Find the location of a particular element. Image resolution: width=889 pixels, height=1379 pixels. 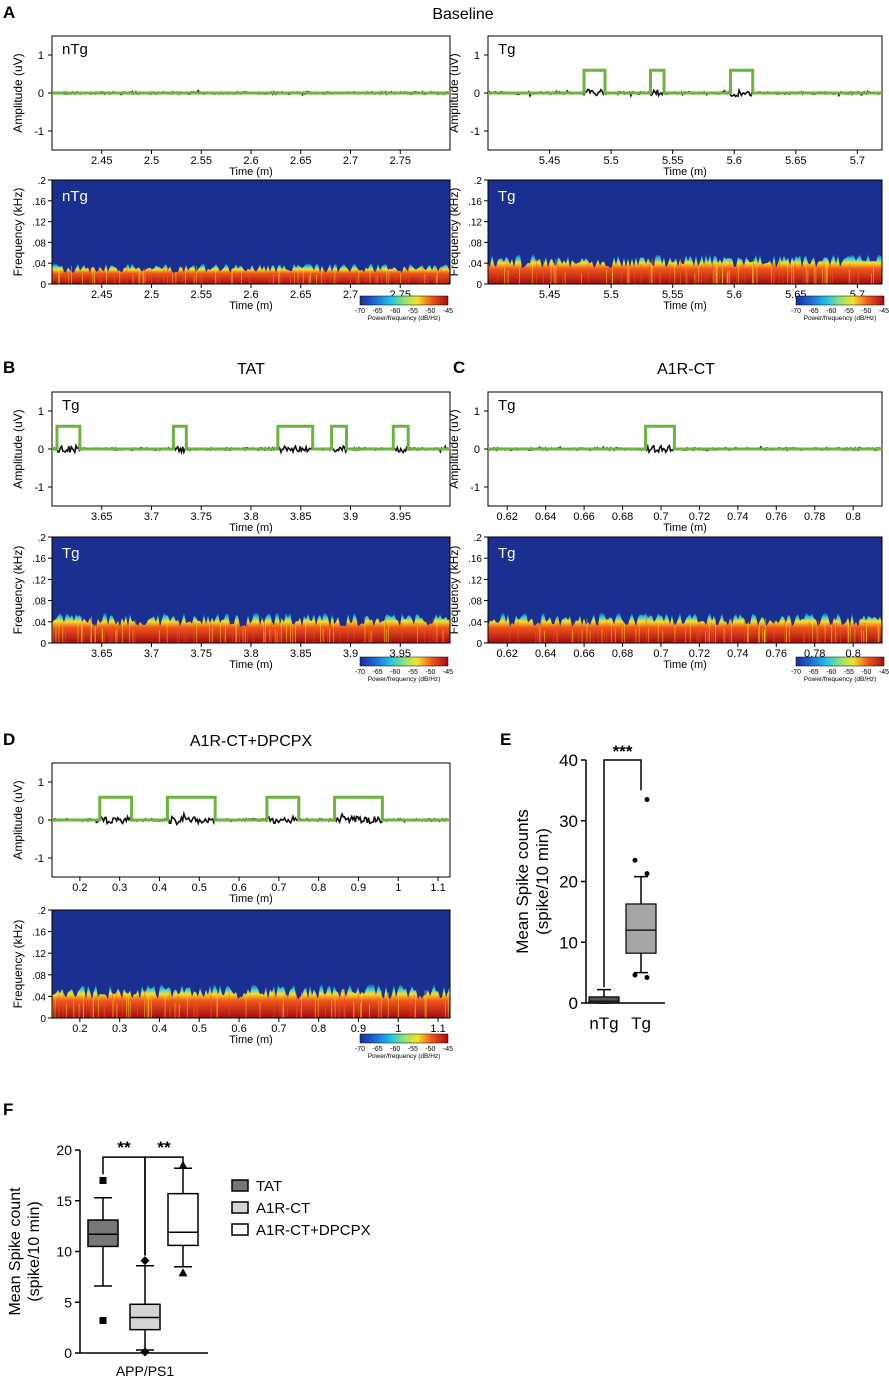

F-ylabel: Mean Spike count (spike/10 min) is located at coordinates (25, 1251).